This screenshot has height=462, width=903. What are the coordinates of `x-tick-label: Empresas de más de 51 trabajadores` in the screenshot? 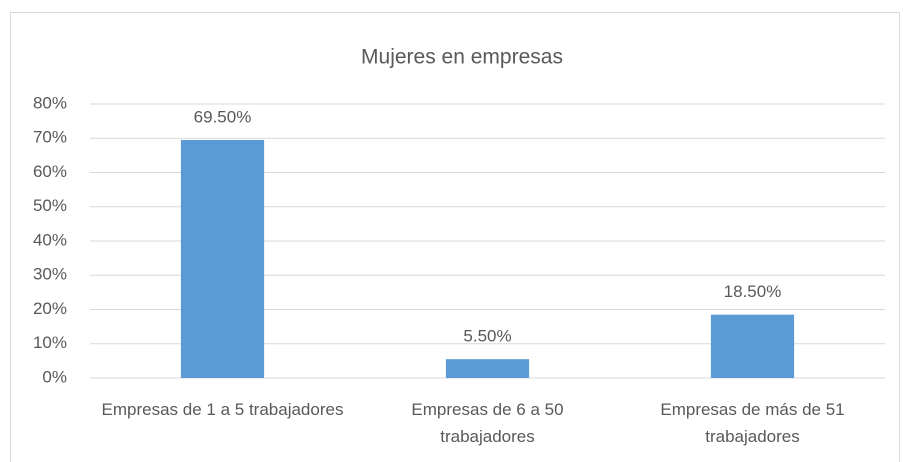 It's located at (752, 423).